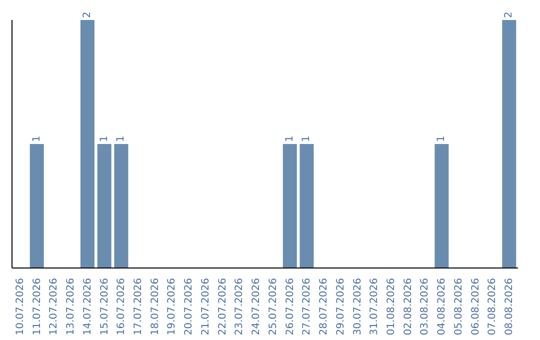 This screenshot has width=540, height=340. What do you see at coordinates (206, 307) in the screenshot?
I see `x-tick-label: 21.07.2026` at bounding box center [206, 307].